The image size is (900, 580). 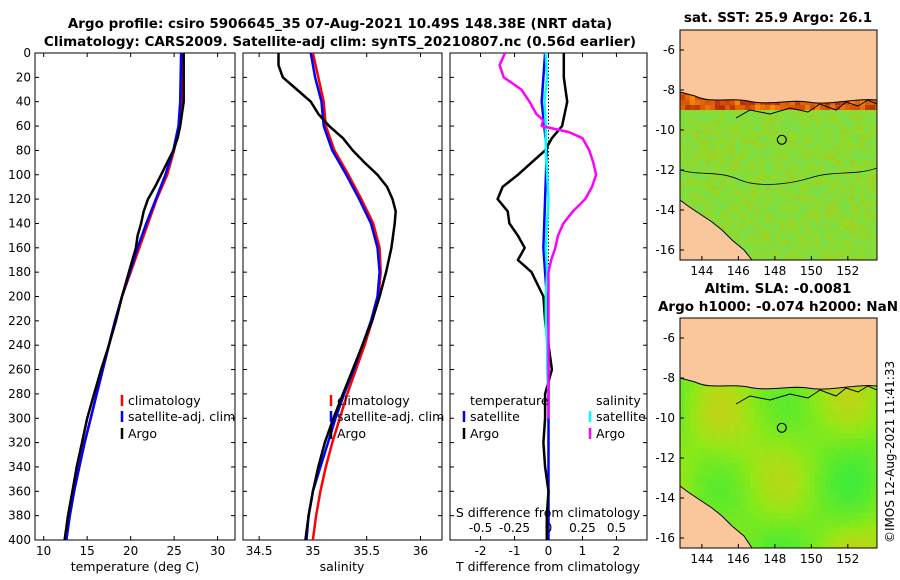 I want to click on map-y-tick-label: -14, so click(x=665, y=210).